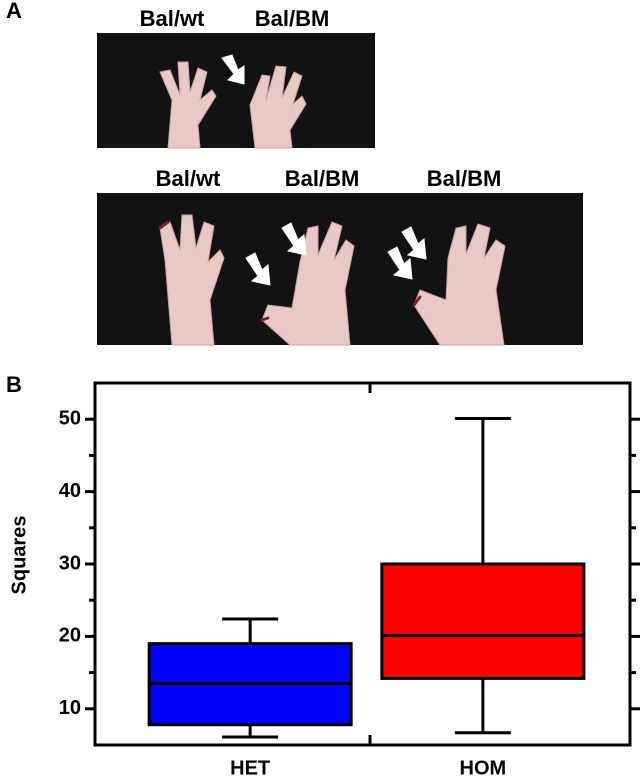 This screenshot has height=780, width=644. What do you see at coordinates (70, 636) in the screenshot?
I see `y-tick-label: 20` at bounding box center [70, 636].